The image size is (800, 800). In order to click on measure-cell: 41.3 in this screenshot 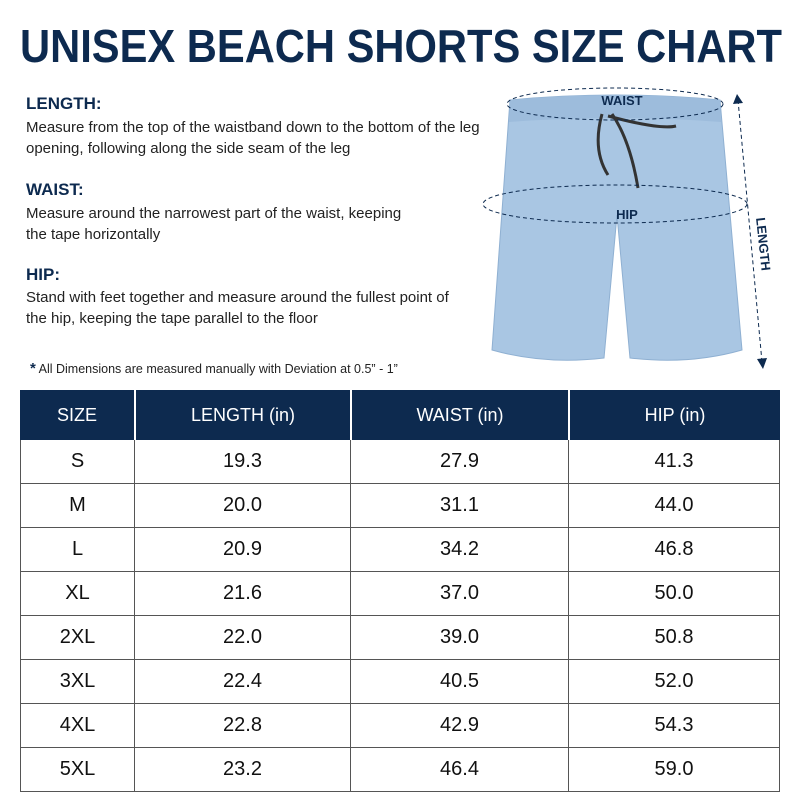, I will do `click(674, 462)`.